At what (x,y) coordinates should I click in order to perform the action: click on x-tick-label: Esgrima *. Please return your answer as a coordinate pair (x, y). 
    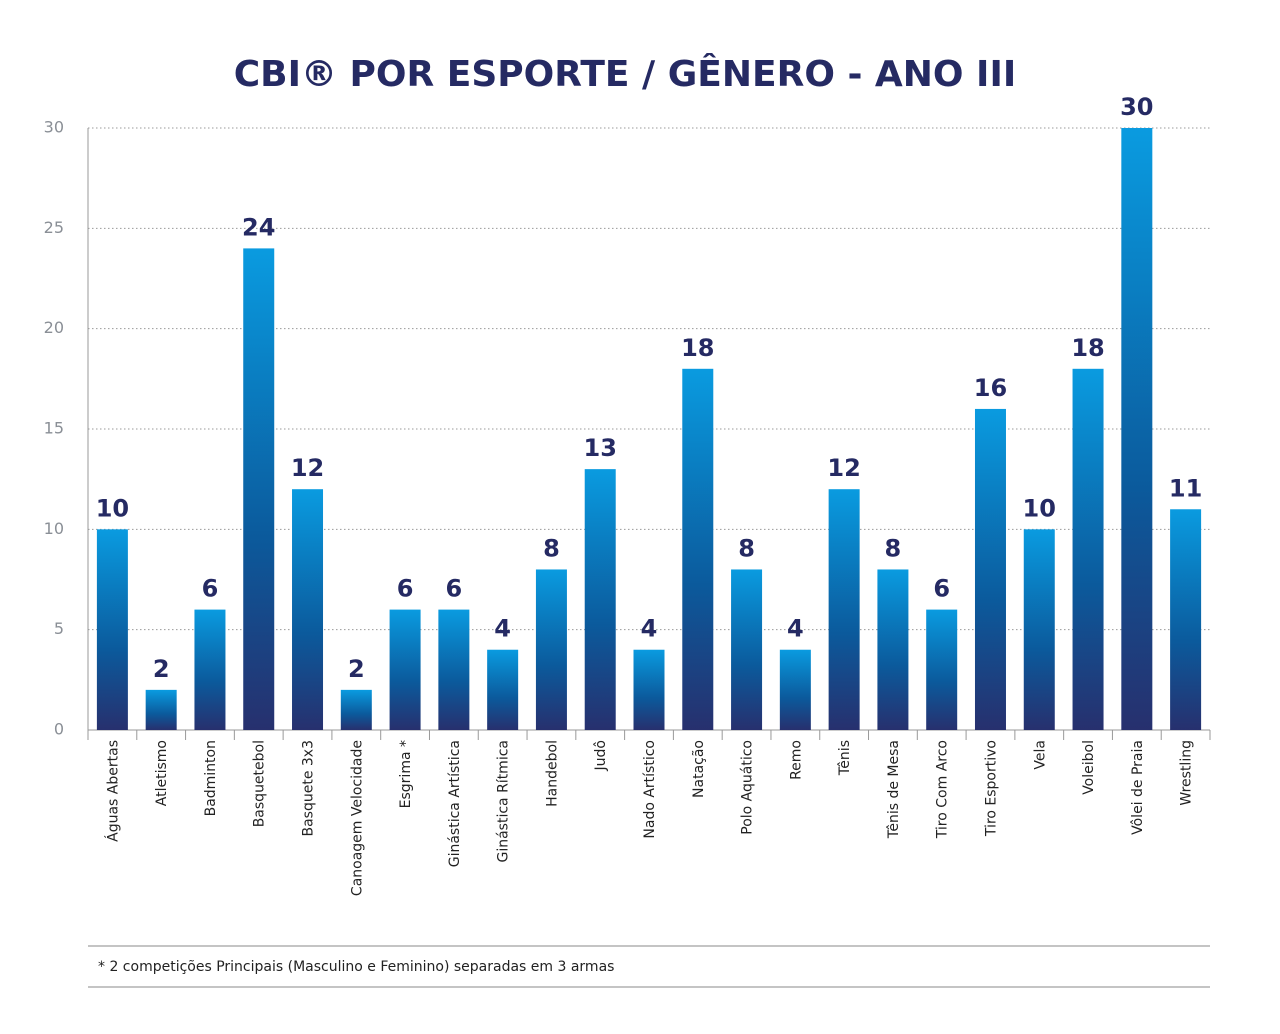
    Looking at the image, I should click on (406, 774).